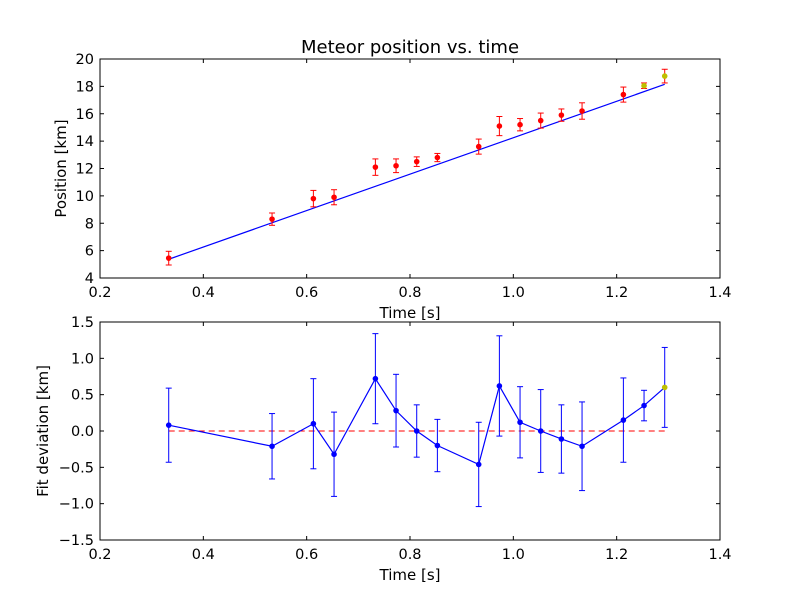  Describe the element at coordinates (410, 313) in the screenshot. I see `top-x-axis-label: Time [s]` at that location.